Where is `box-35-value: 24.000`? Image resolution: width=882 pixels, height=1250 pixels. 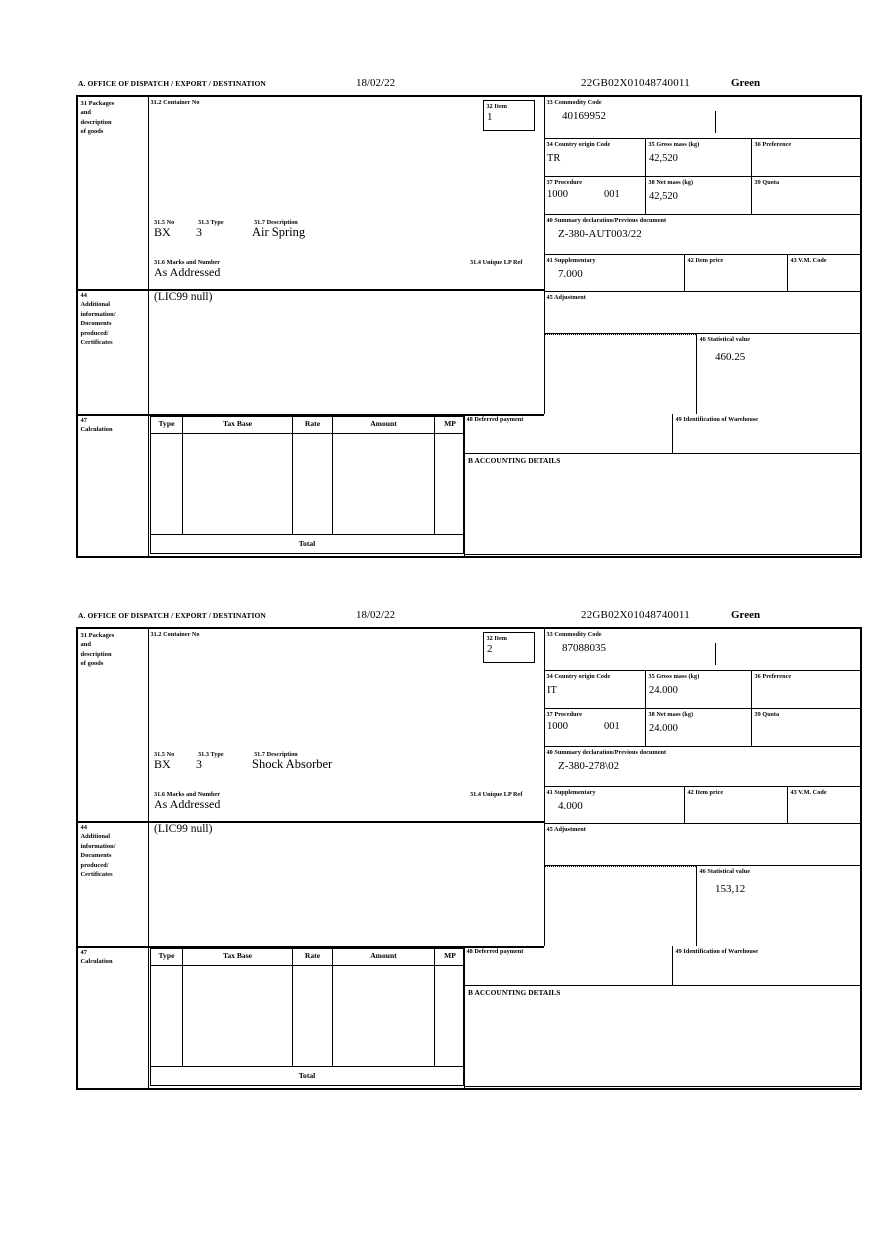
box-35-value: 24.000 is located at coordinates (663, 690).